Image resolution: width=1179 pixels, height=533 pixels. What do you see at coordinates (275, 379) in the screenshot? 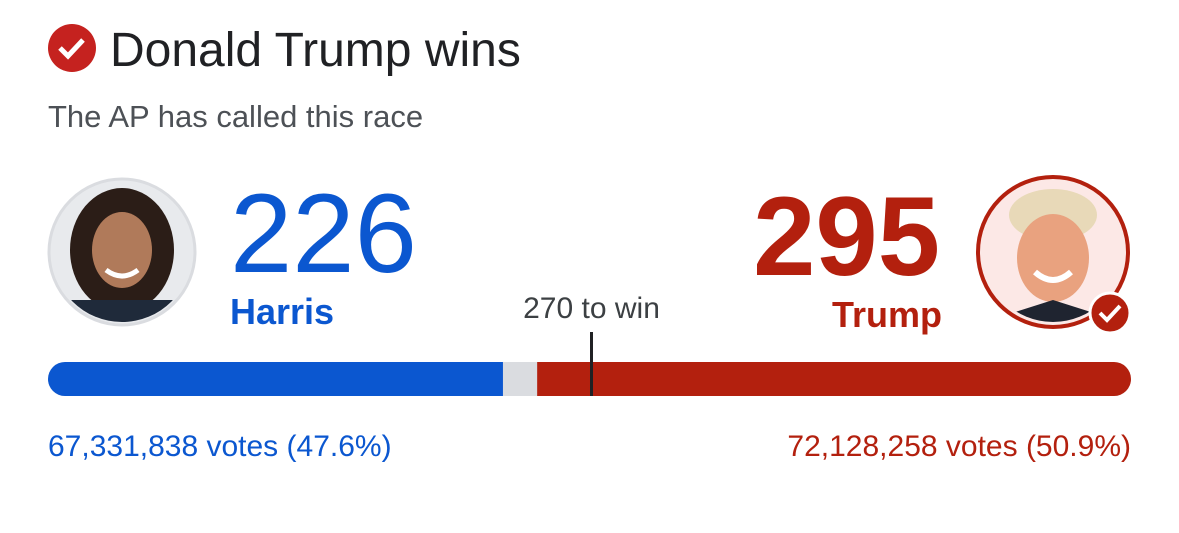
I see `harris-bar` at bounding box center [275, 379].